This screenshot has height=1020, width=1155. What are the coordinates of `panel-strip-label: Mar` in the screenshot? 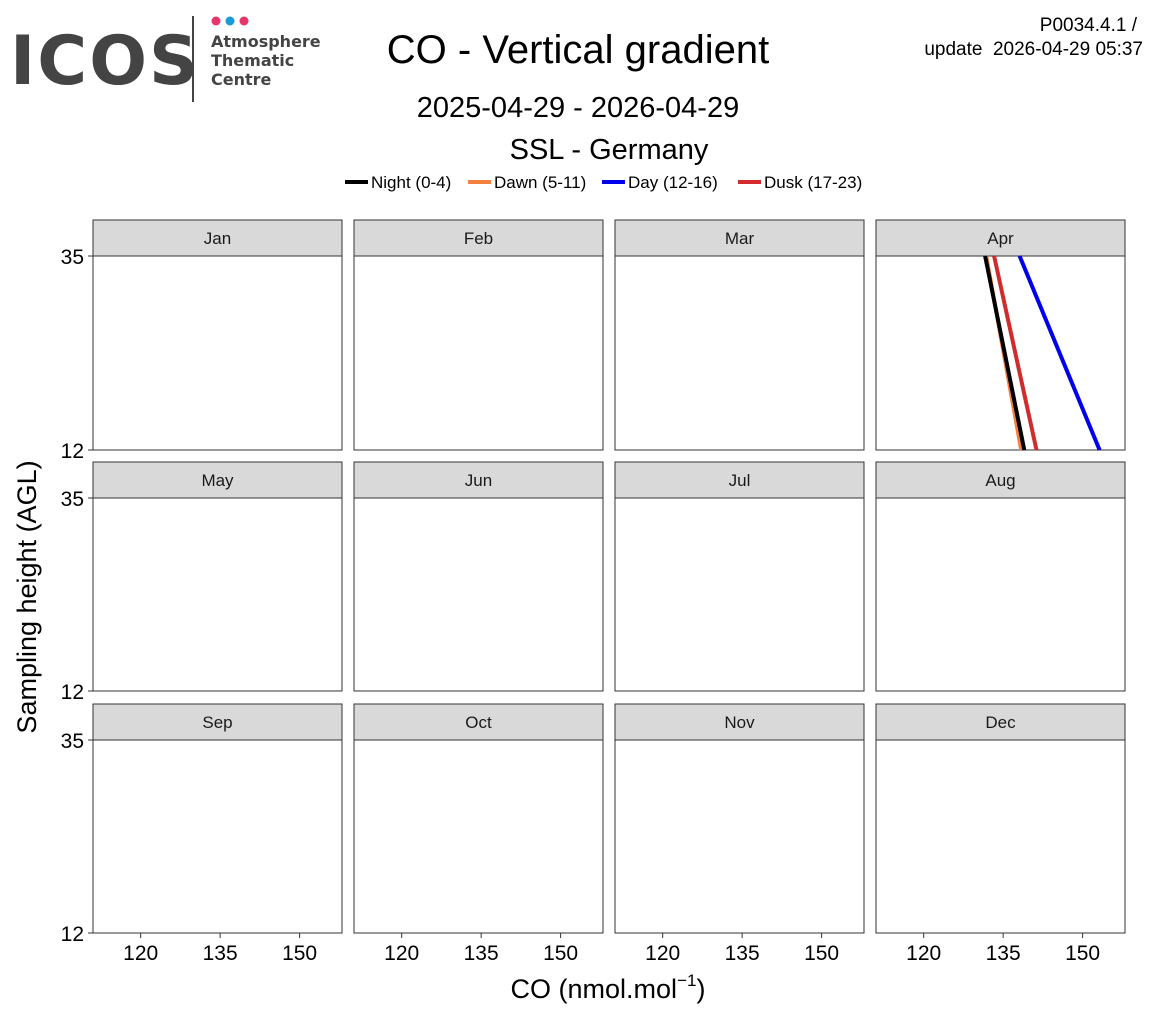 It's located at (740, 238).